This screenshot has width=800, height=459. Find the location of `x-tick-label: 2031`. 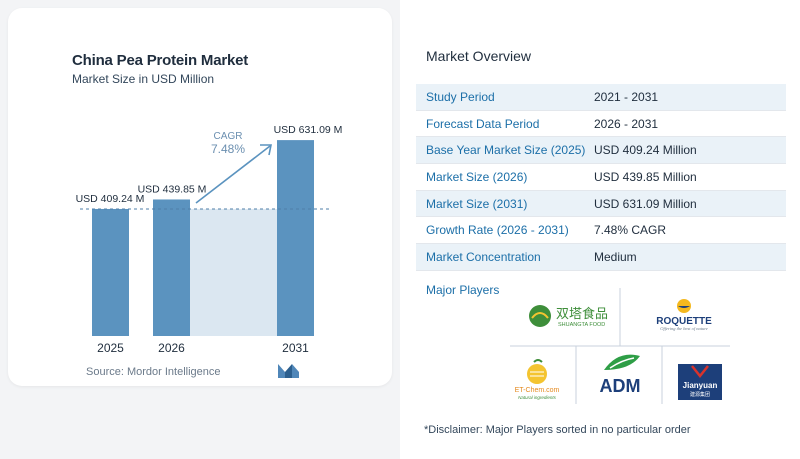

x-tick-label: 2031 is located at coordinates (295, 348).